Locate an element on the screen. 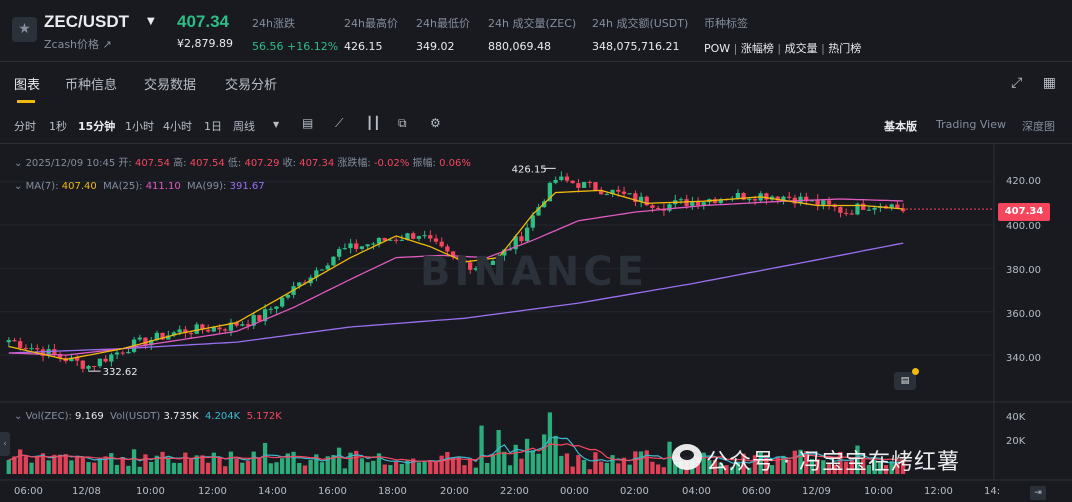 The image size is (1072, 502). time-tick: 14: is located at coordinates (992, 491).